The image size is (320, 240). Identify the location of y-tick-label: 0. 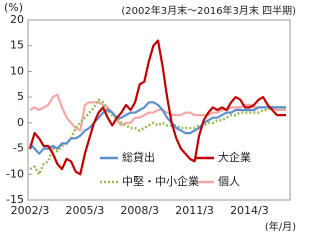
(20, 122).